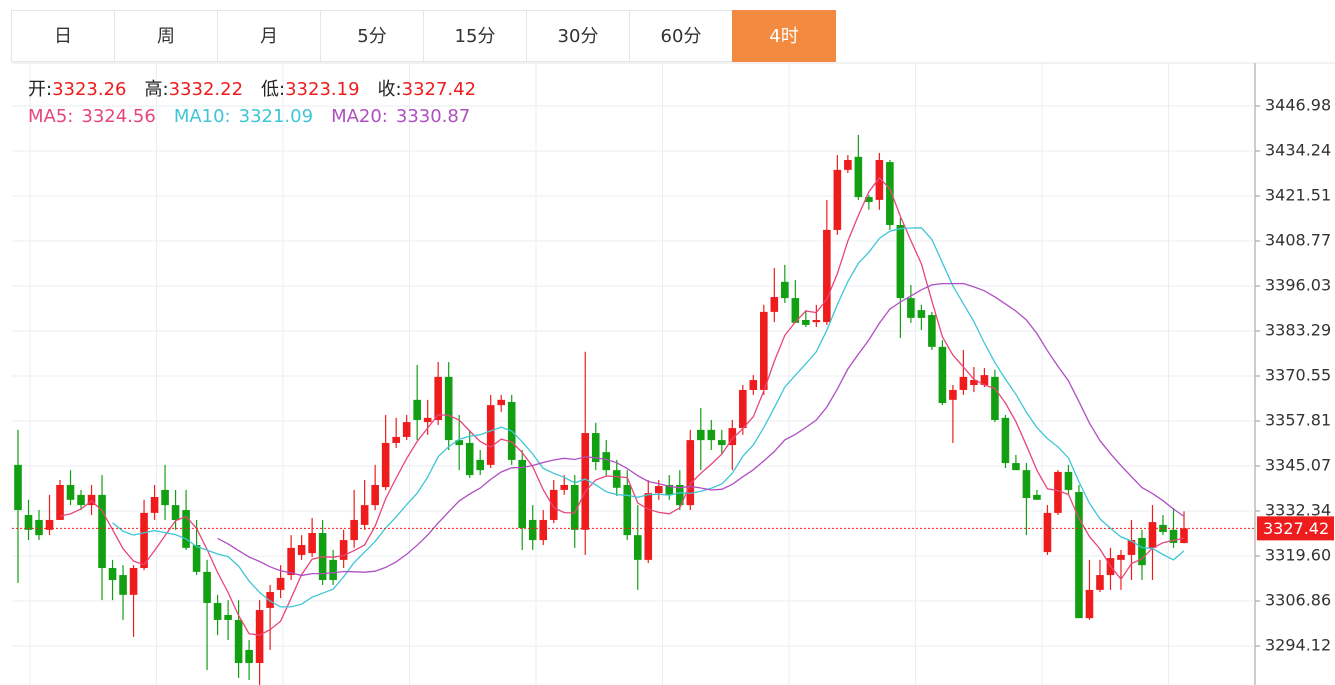 This screenshot has height=685, width=1335. Describe the element at coordinates (475, 36) in the screenshot. I see `tab: 15分` at that location.